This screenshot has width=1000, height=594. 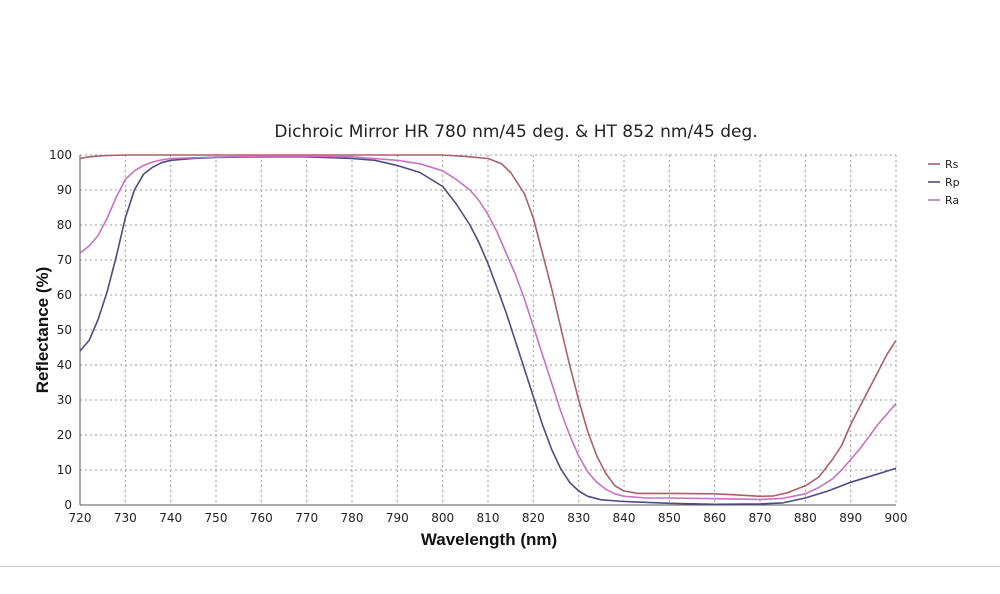 I want to click on y-tick-label: 10, so click(x=64, y=470).